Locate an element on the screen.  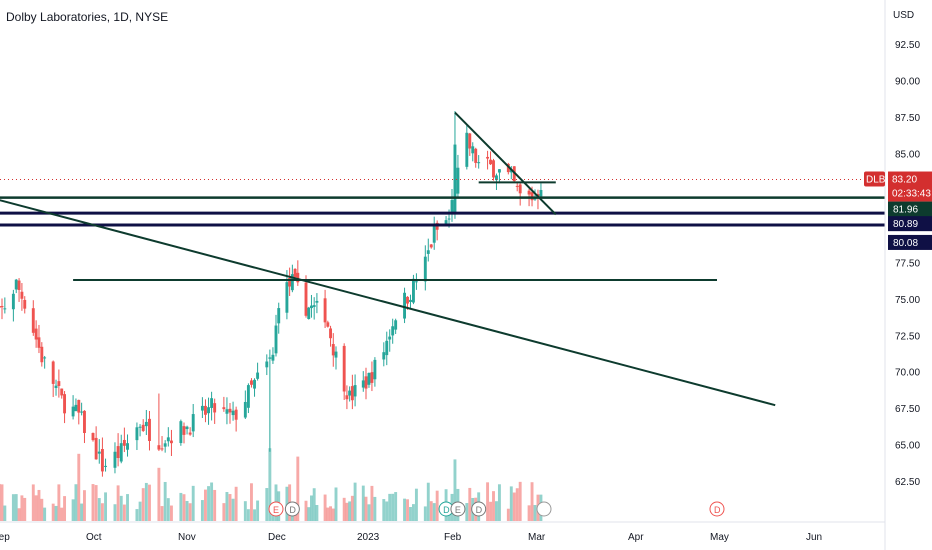
symbol-label: DLB is located at coordinates (876, 180).